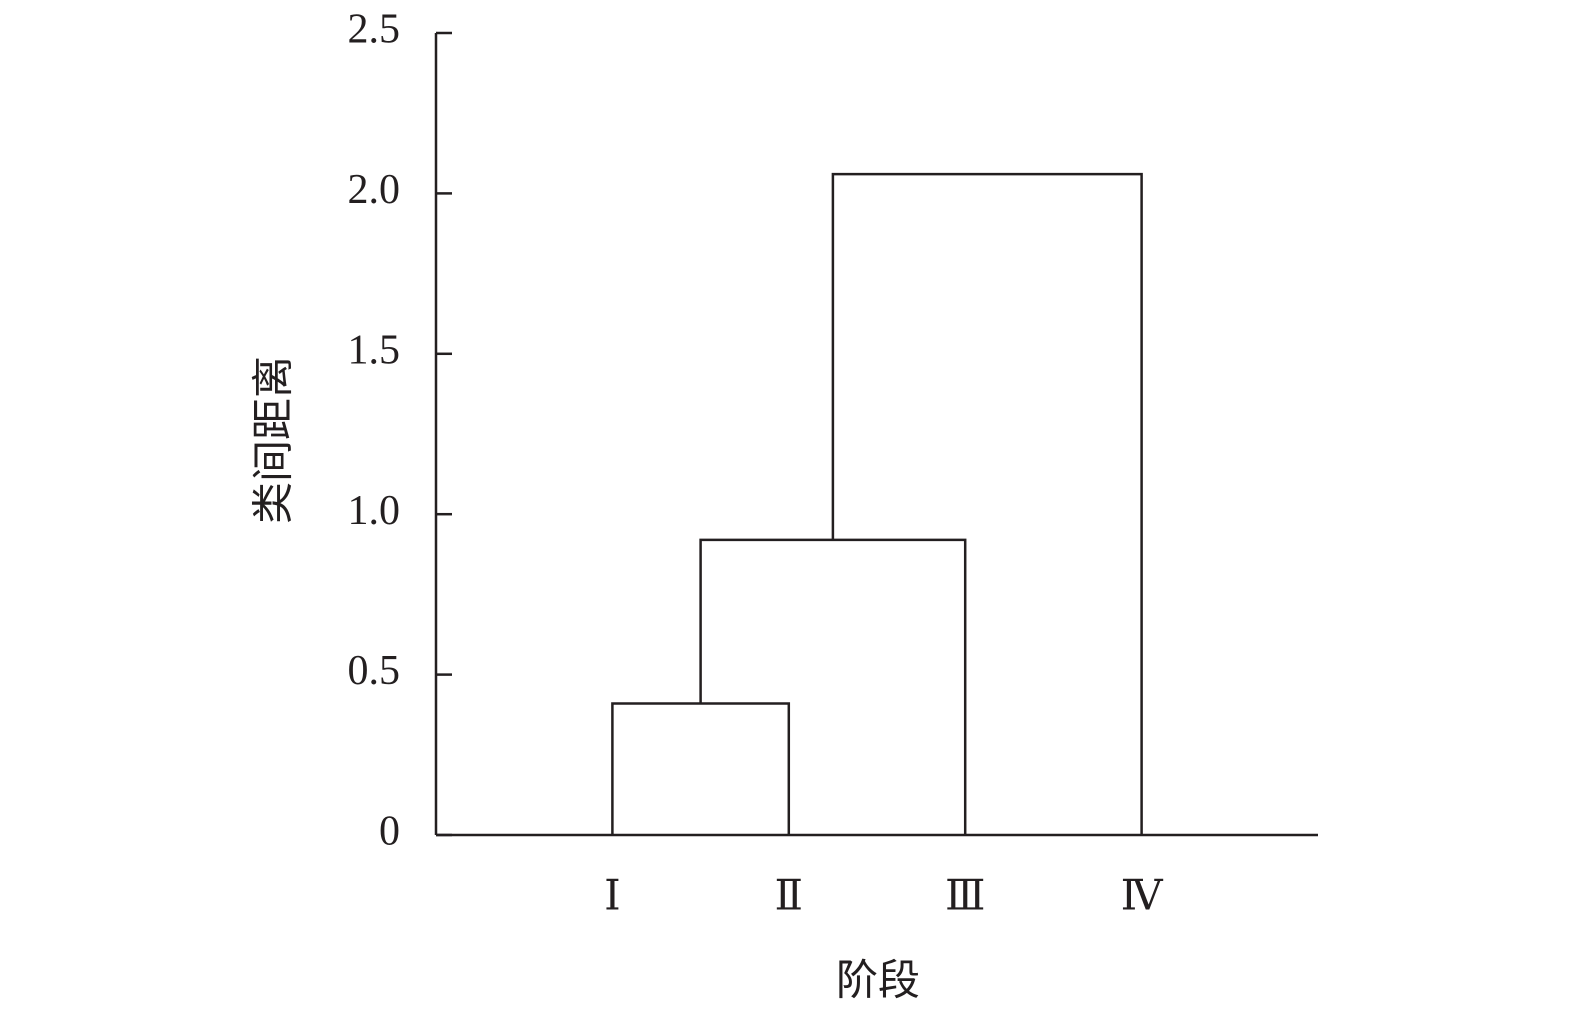 This screenshot has height=1026, width=1575. What do you see at coordinates (374, 511) in the screenshot?
I see `y-tick-label: 1.0` at bounding box center [374, 511].